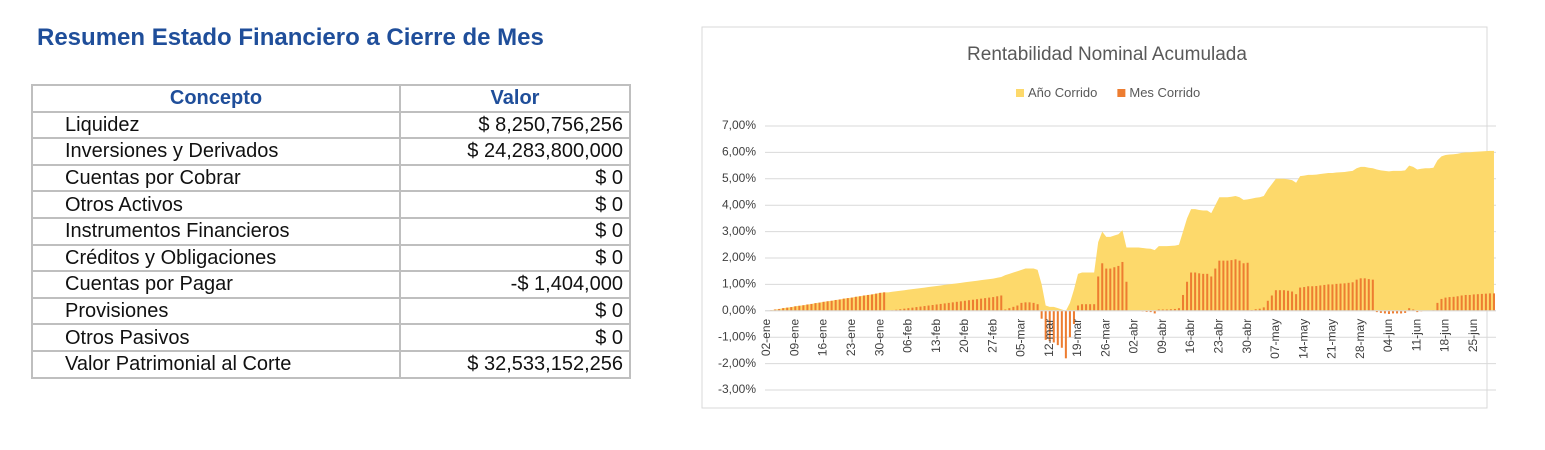  I want to click on value-cell: $ 32,533,152,256, so click(515, 364).